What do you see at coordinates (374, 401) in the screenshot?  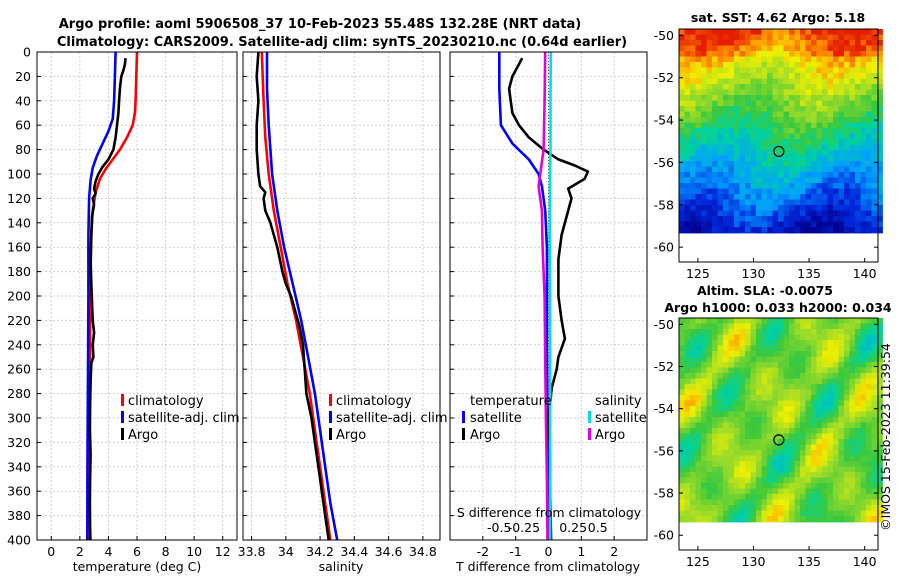 I see `legend-climatology: climatology` at bounding box center [374, 401].